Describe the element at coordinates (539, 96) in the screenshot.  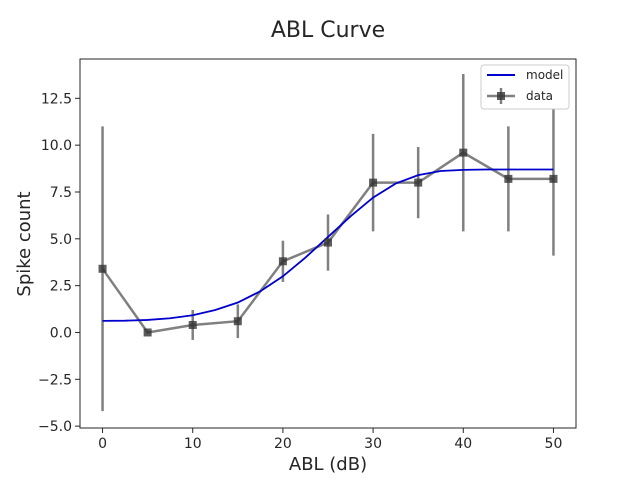
I see `legend-data-label: data` at that location.